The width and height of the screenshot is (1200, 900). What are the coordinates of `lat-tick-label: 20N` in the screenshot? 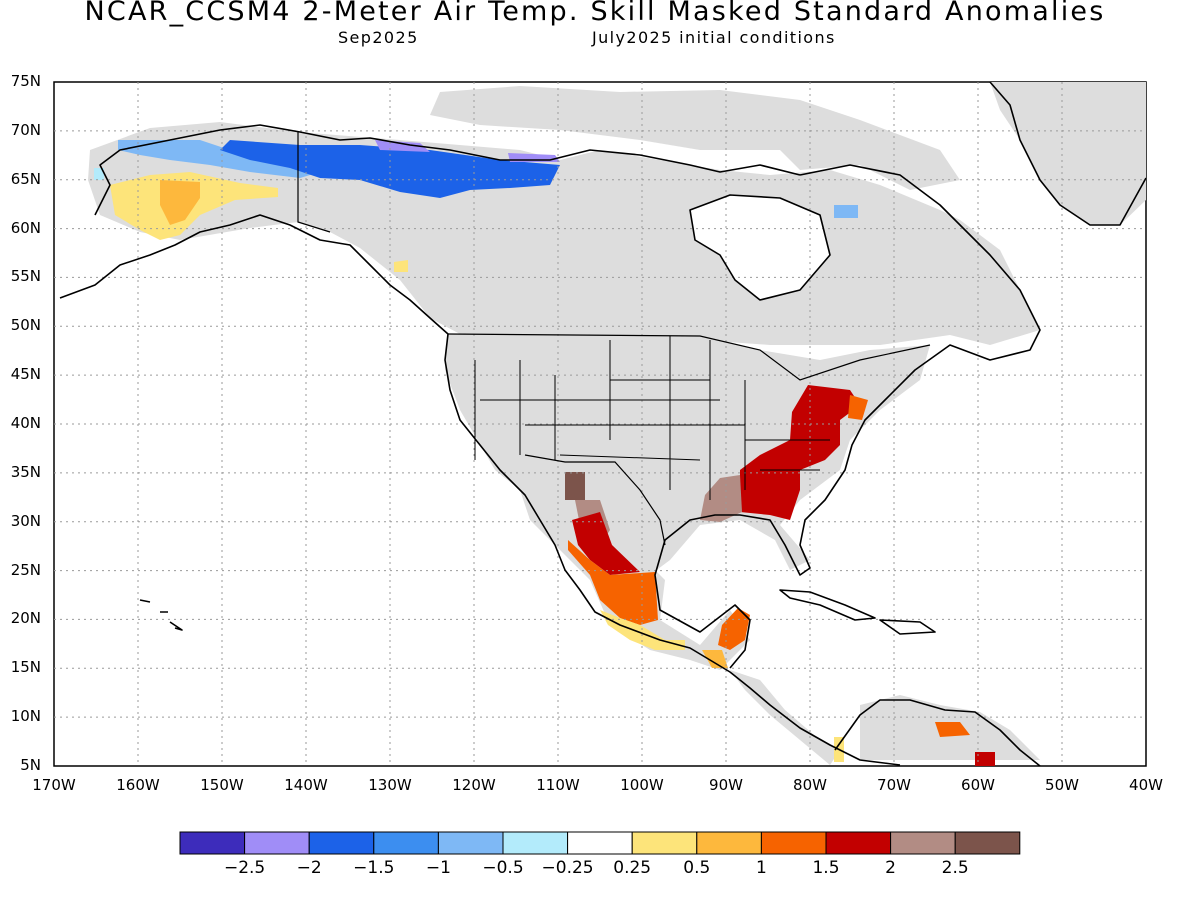 It's located at (25, 618).